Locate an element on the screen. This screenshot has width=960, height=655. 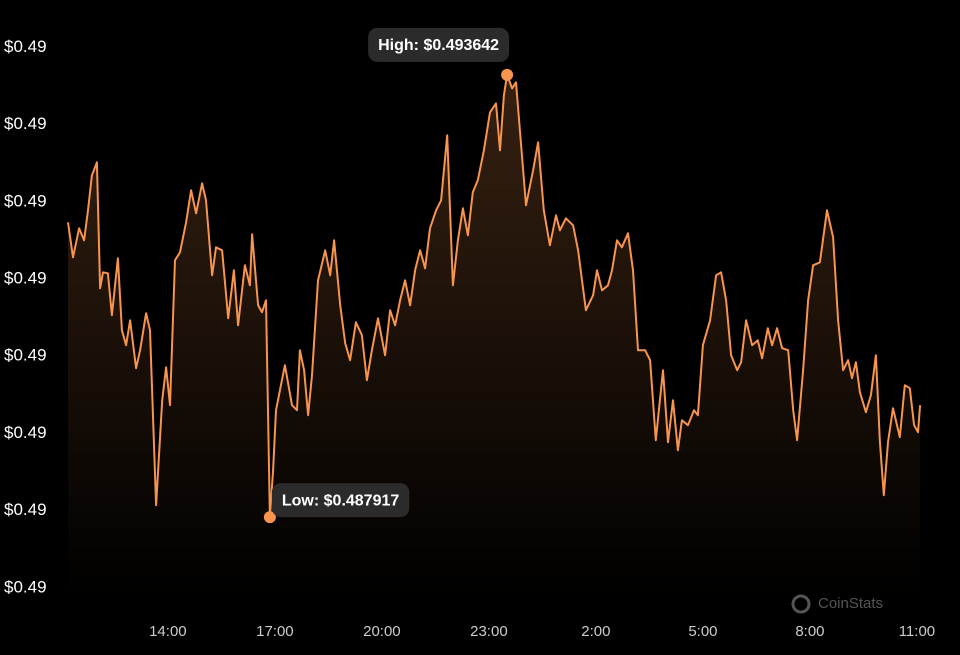
low-label: Low: $0.487917 is located at coordinates (340, 500).